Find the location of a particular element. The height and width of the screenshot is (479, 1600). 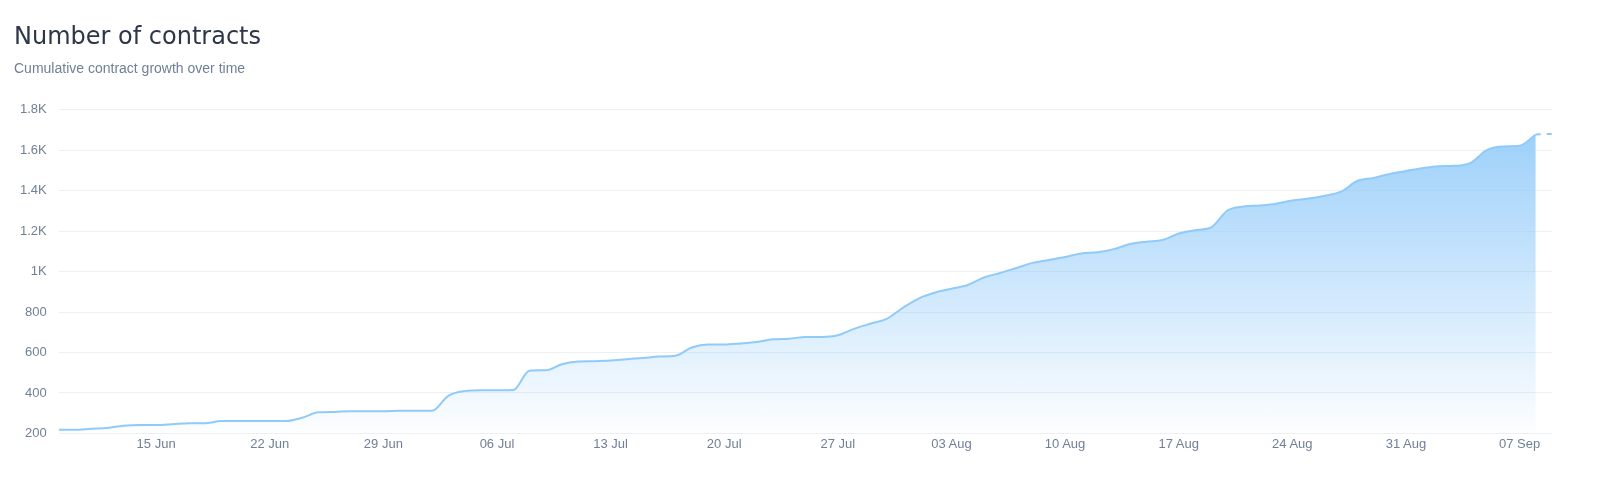

y-tick-label: 400 is located at coordinates (36, 392).